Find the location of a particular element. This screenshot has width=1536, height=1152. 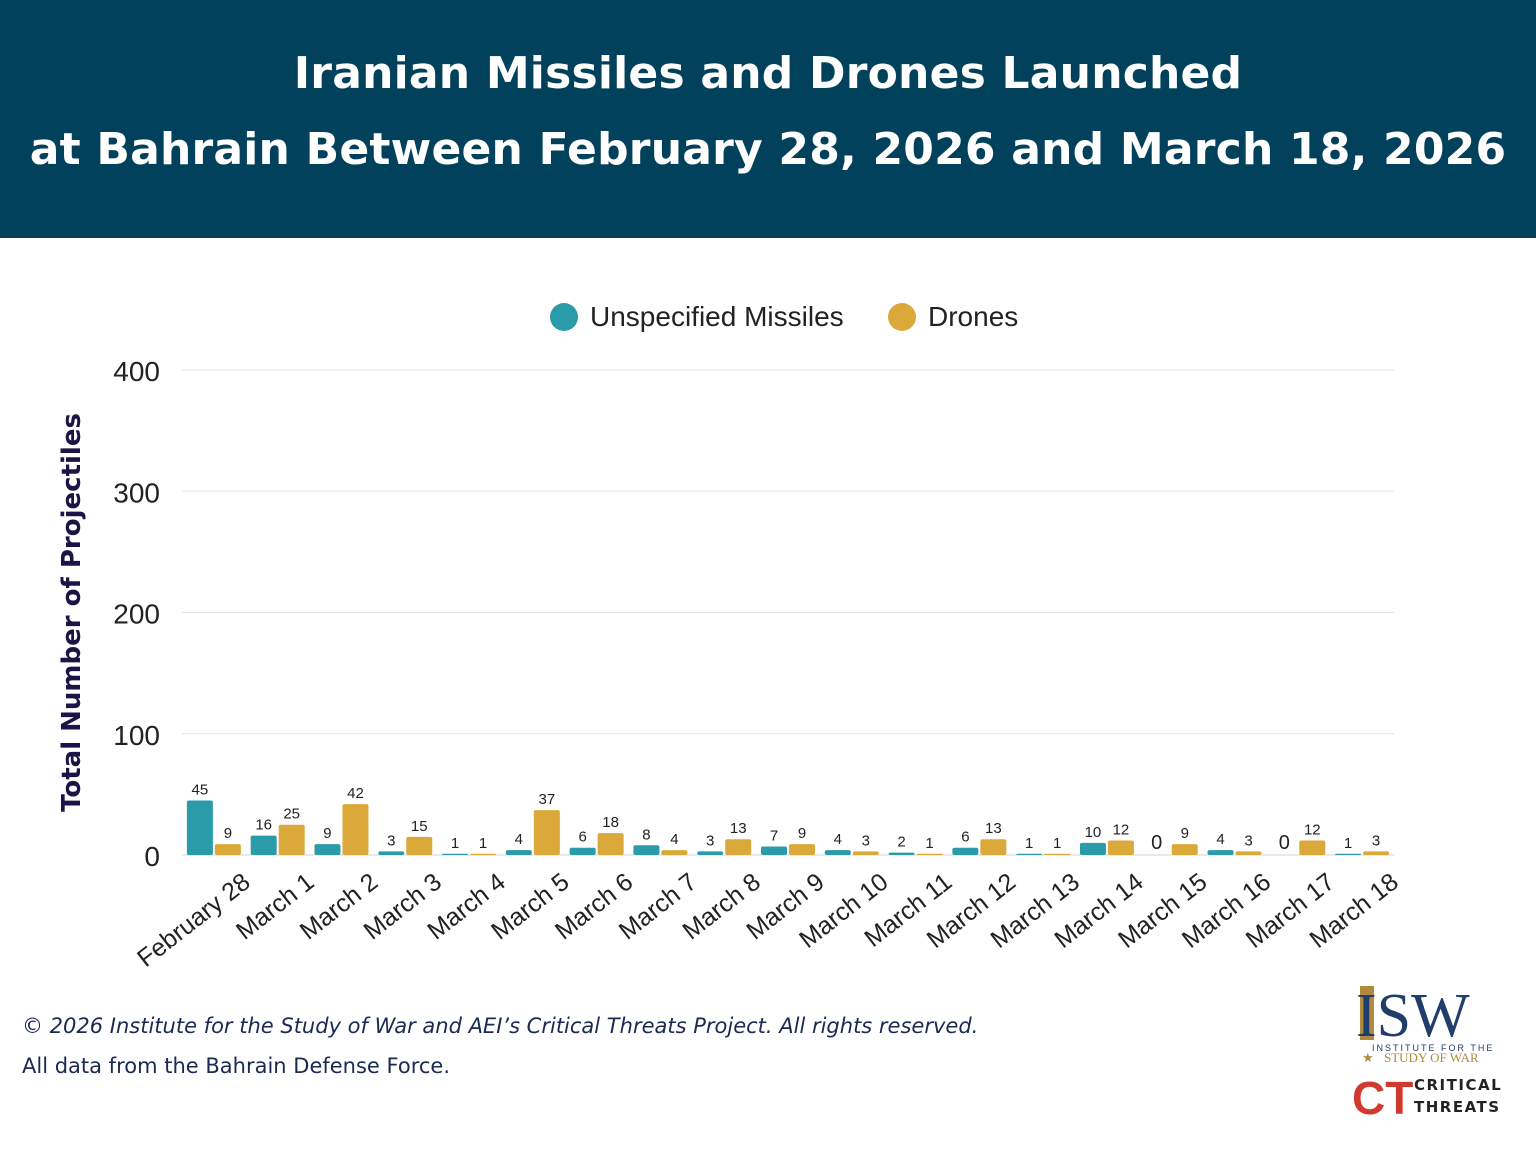

isw-logo-line2: STUDY OF WAR is located at coordinates (1431, 1057).